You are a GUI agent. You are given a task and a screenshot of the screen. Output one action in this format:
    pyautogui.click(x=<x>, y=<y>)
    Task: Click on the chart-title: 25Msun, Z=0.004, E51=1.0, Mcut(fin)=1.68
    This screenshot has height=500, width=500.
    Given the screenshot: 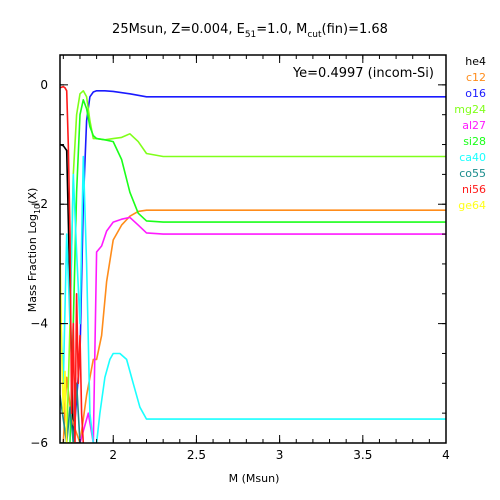 What is the action you would take?
    pyautogui.click(x=250, y=31)
    